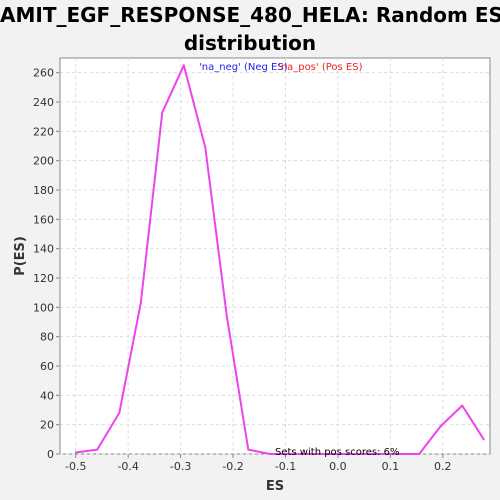 Image resolution: width=500 pixels, height=500 pixels. I want to click on x-axis: -0.5 -0.4 -0.3 -0.2 -0.1 0.0 0.1 0.2, so click(258, 463).